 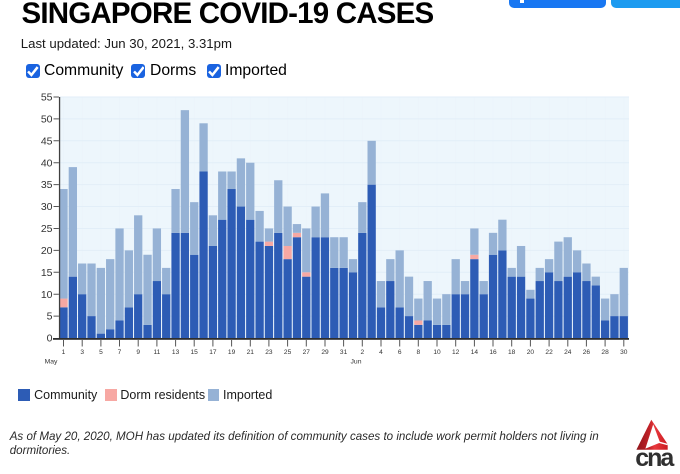 I want to click on svg-text: 14, so click(x=475, y=352).